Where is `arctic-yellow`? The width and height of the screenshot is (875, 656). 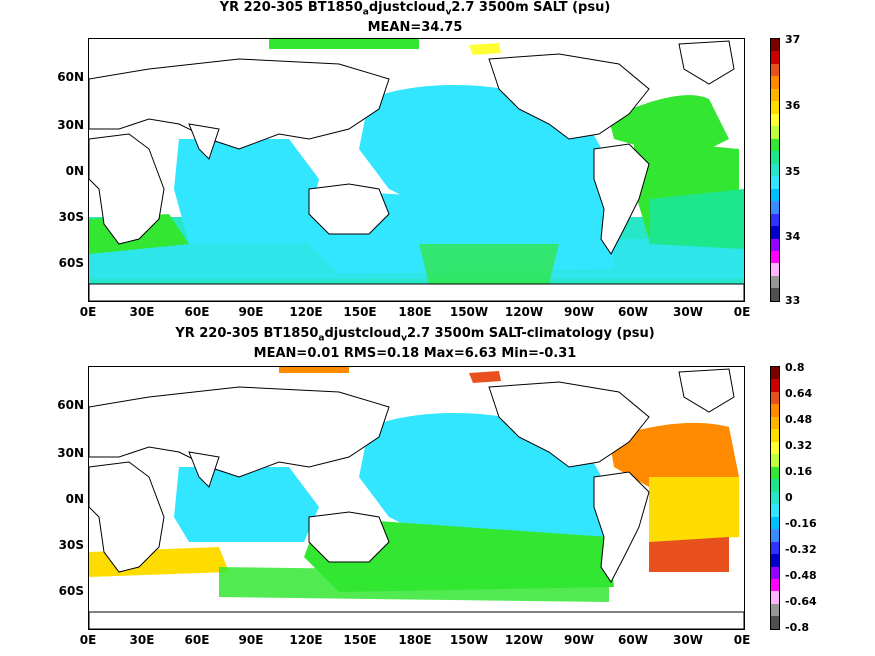 arctic-yellow is located at coordinates (485, 49).